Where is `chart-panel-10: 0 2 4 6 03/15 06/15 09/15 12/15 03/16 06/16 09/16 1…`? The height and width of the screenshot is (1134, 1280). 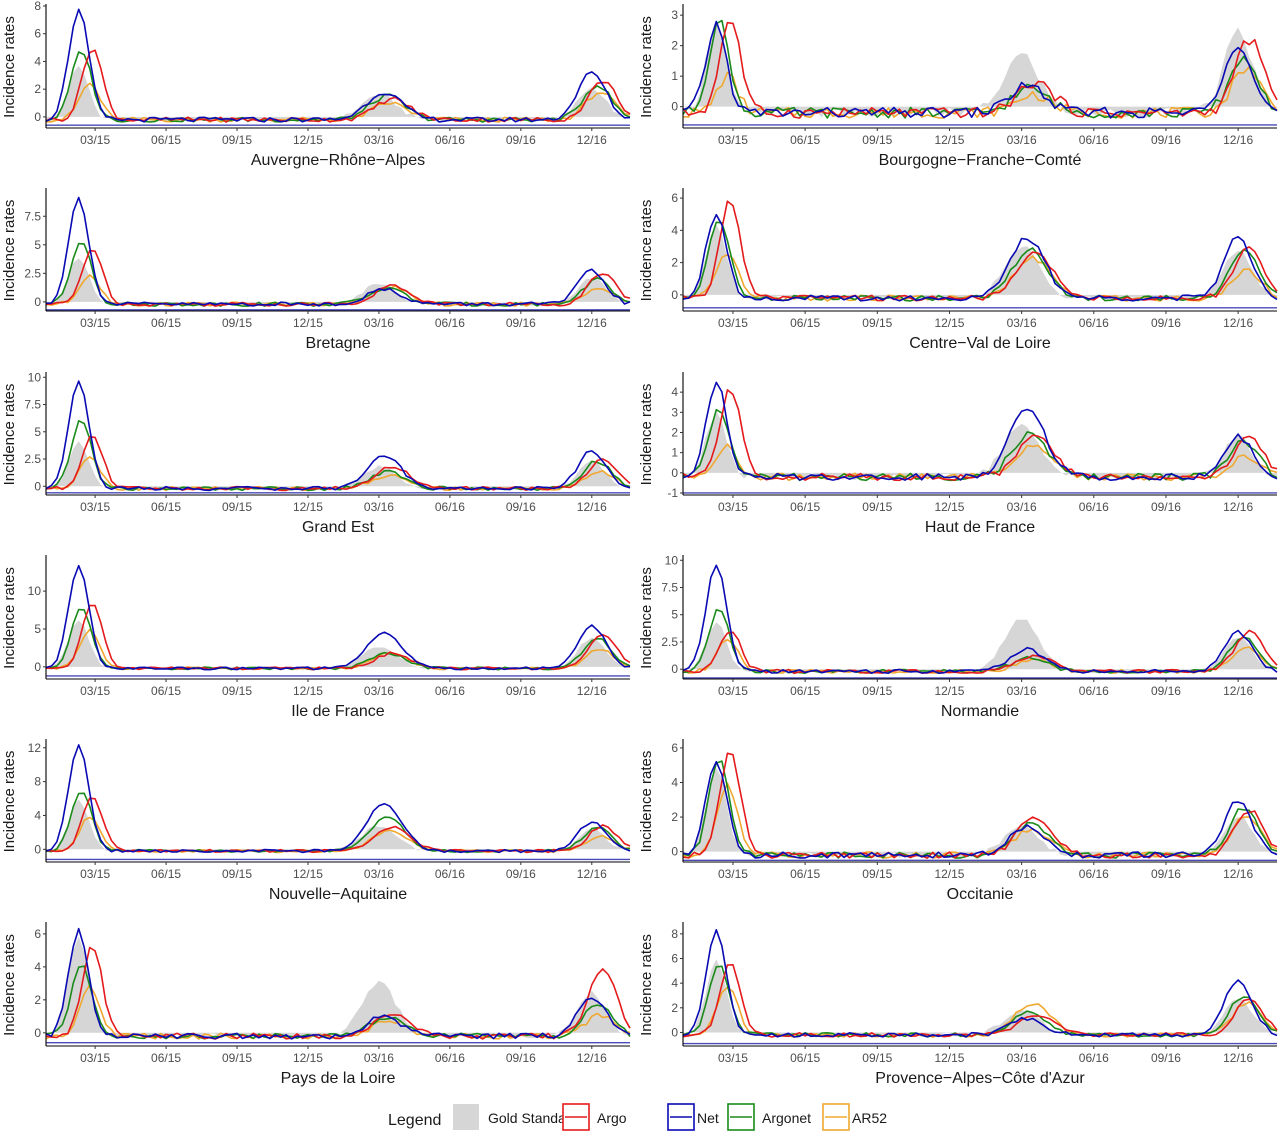
chart-panel-10: 0 2 4 6 03/15 06/15 09/15 12/15 03/16 06/16 09/16 1… is located at coordinates (316, 1004).